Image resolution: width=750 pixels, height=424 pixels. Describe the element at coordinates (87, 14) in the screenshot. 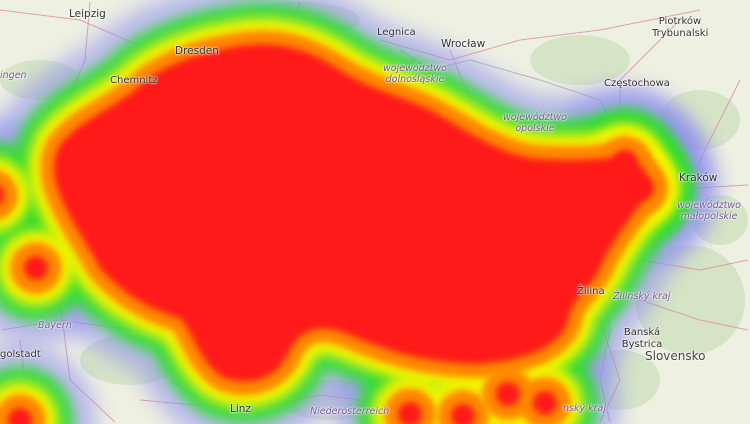

I see `label-leipzig: Leipzig` at that location.